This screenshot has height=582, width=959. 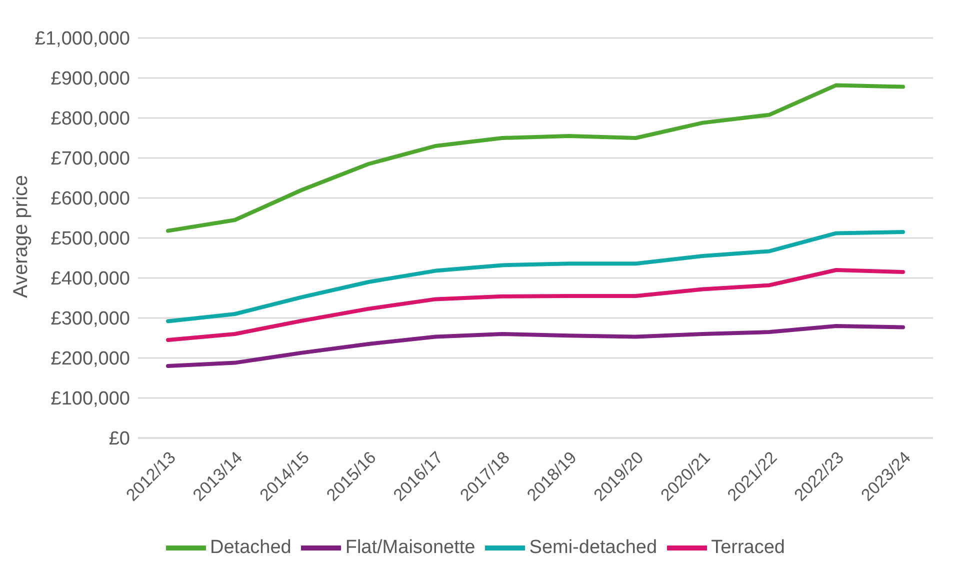 What do you see at coordinates (90, 239) in the screenshot?
I see `y-tick-label: £500,000` at bounding box center [90, 239].